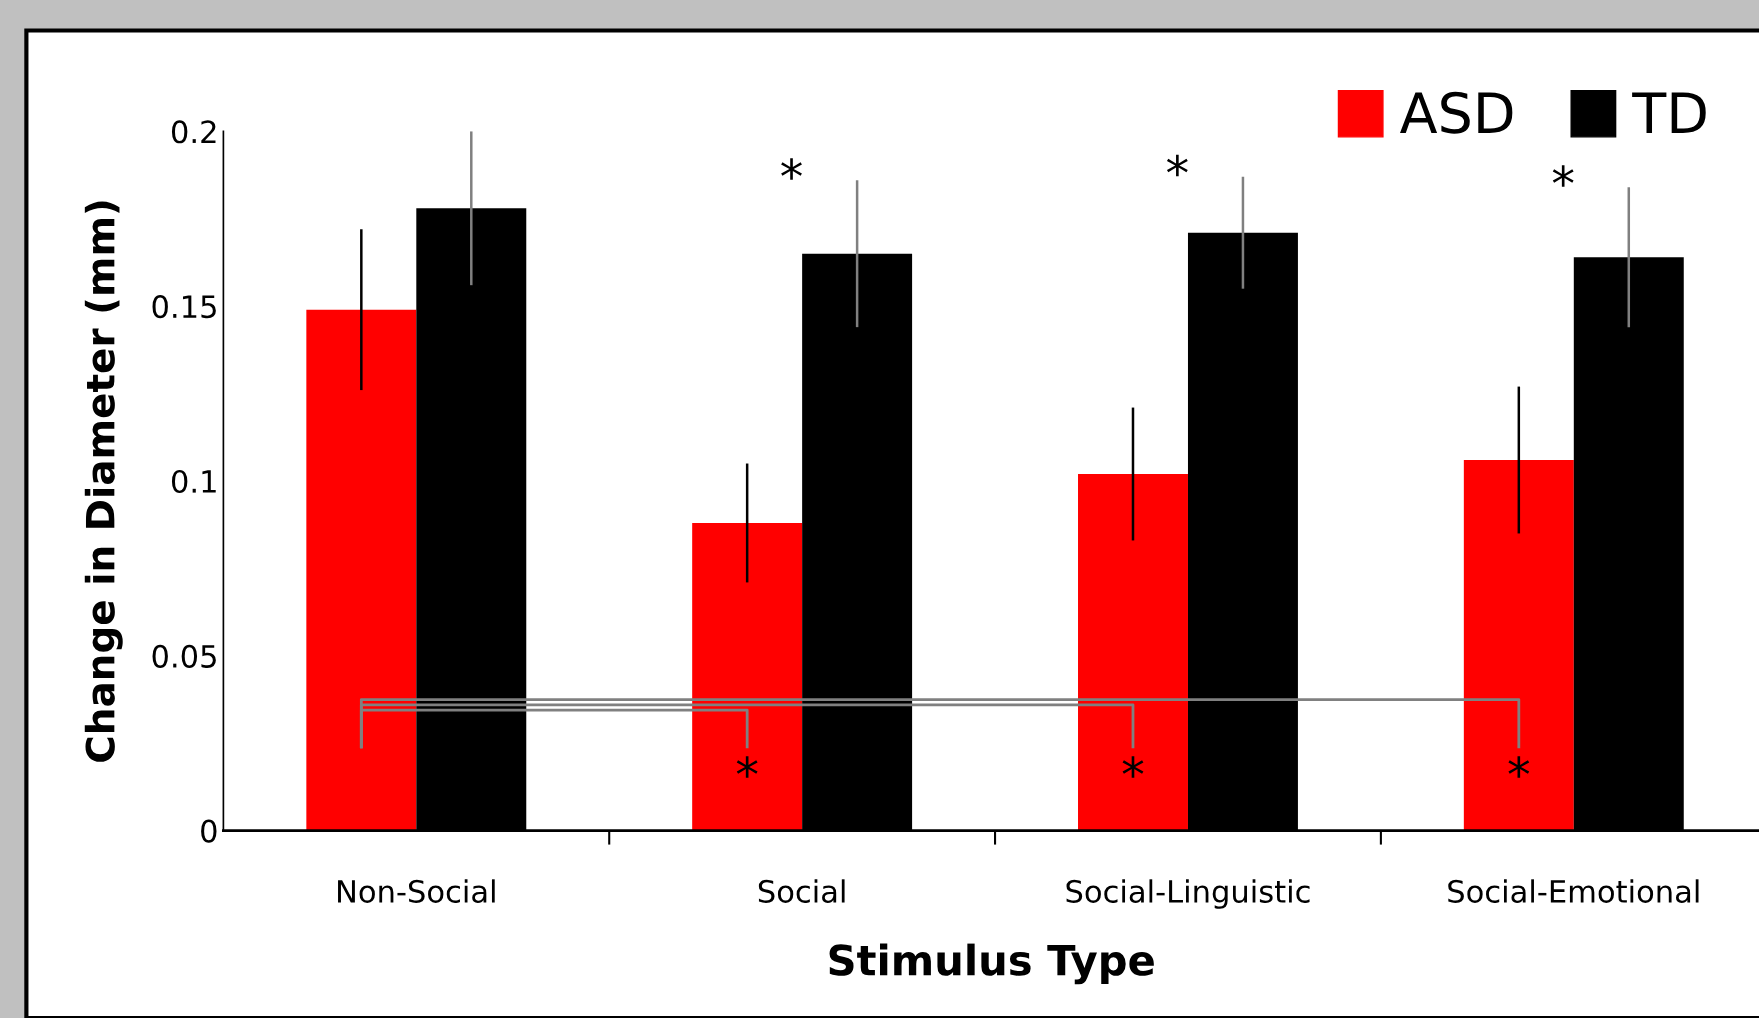 The image size is (1759, 1018). I want to click on x-tick-label: Social-Linguistic, so click(1188, 894).